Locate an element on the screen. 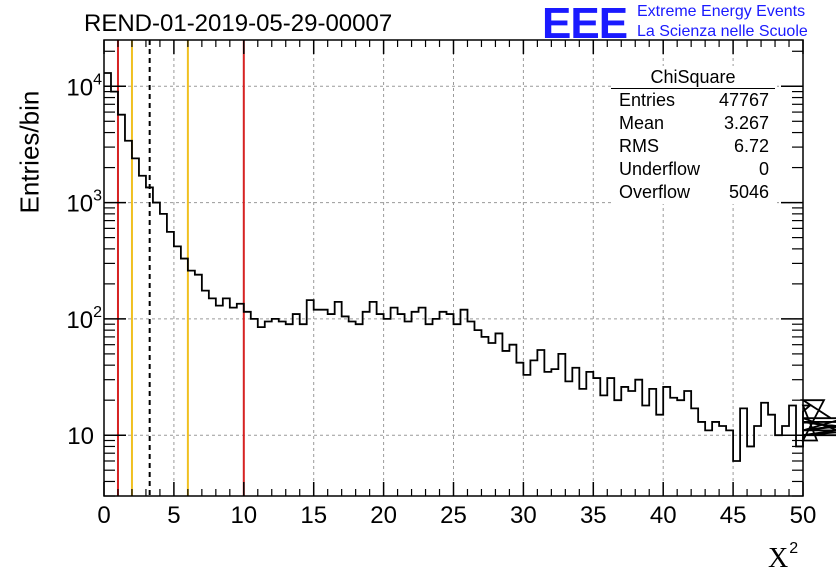 This screenshot has width=836, height=572. stats-row-underflow: Underflow 0 is located at coordinates (694, 169).